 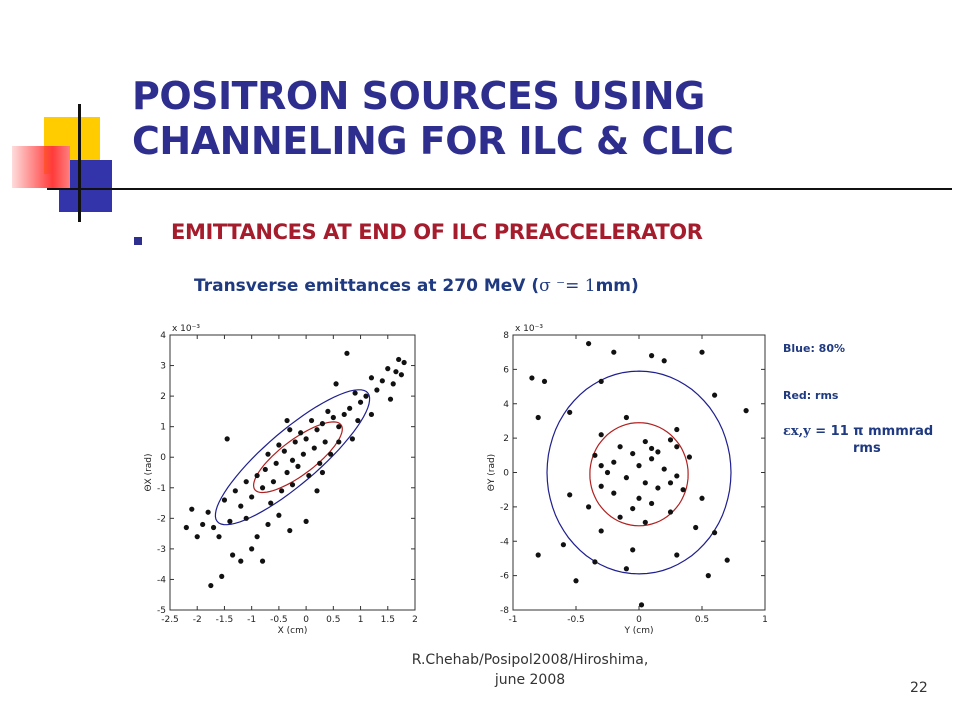 What do you see at coordinates (279, 620) in the screenshot?
I see `x-tick-label: -0.5` at bounding box center [279, 620].